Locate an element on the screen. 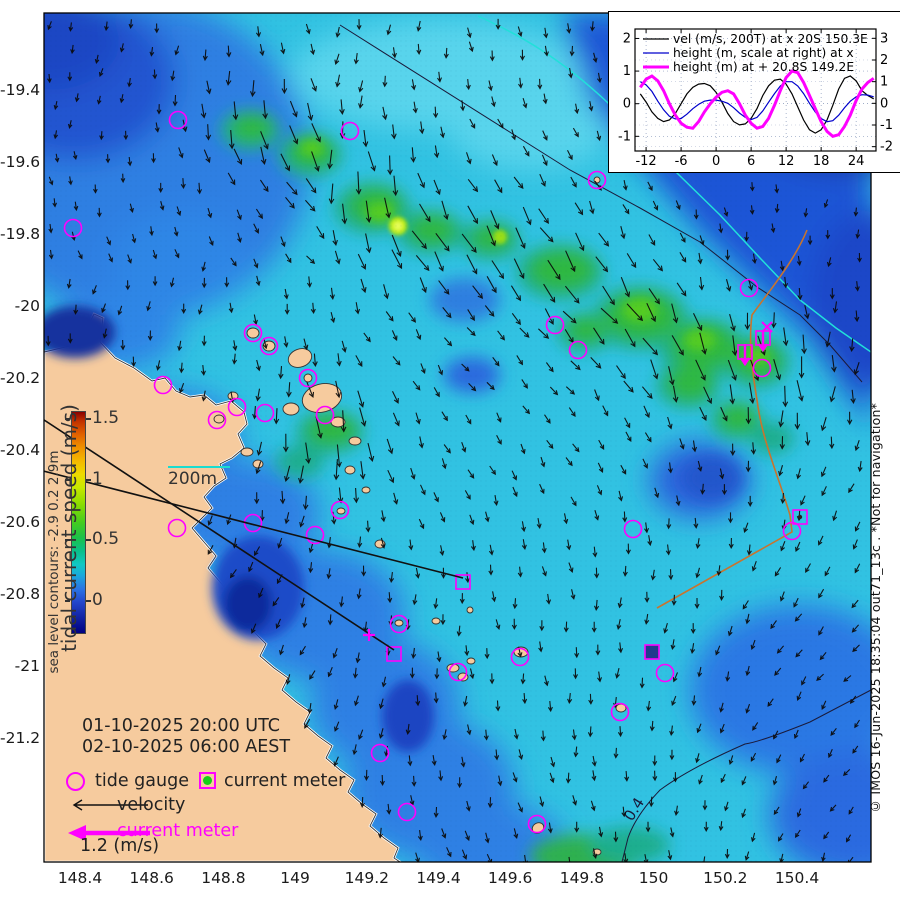 This screenshot has height=900, width=900. inset-right-tick: 1 is located at coordinates (884, 82).